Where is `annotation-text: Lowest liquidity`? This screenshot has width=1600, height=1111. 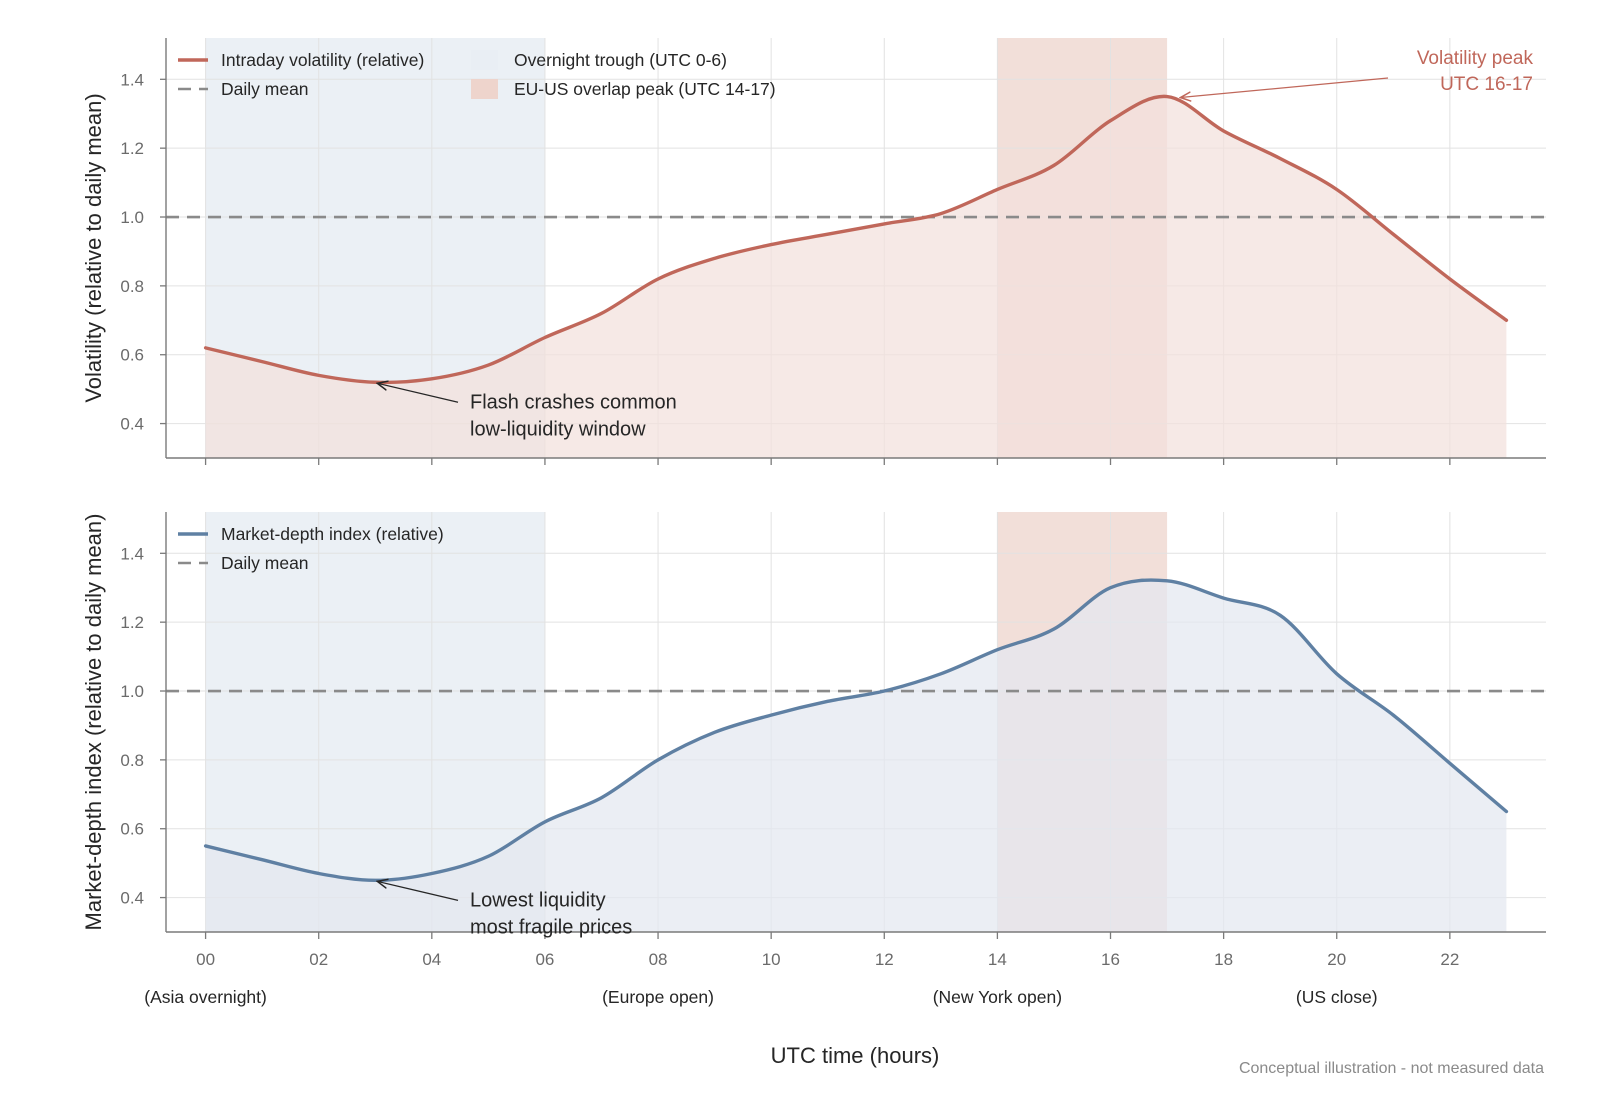
annotation-text: Lowest liquidity is located at coordinates (538, 900).